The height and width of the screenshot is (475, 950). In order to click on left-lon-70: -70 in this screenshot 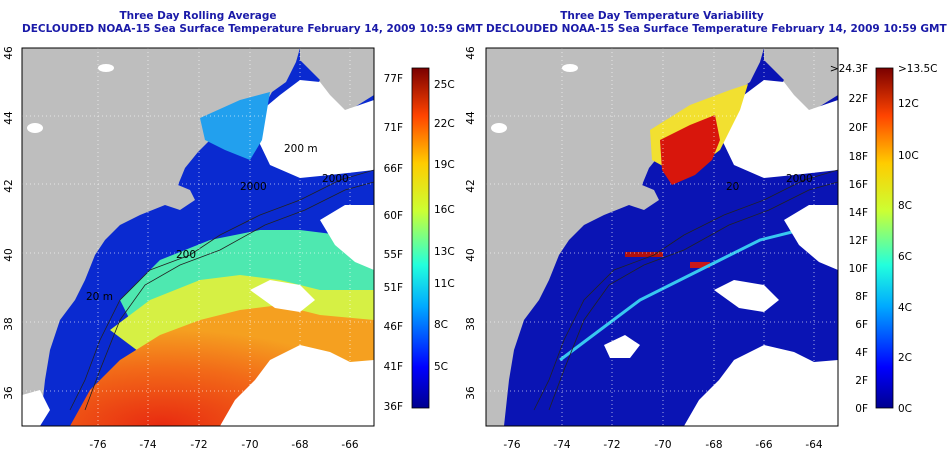, I will do `click(249, 445)`.